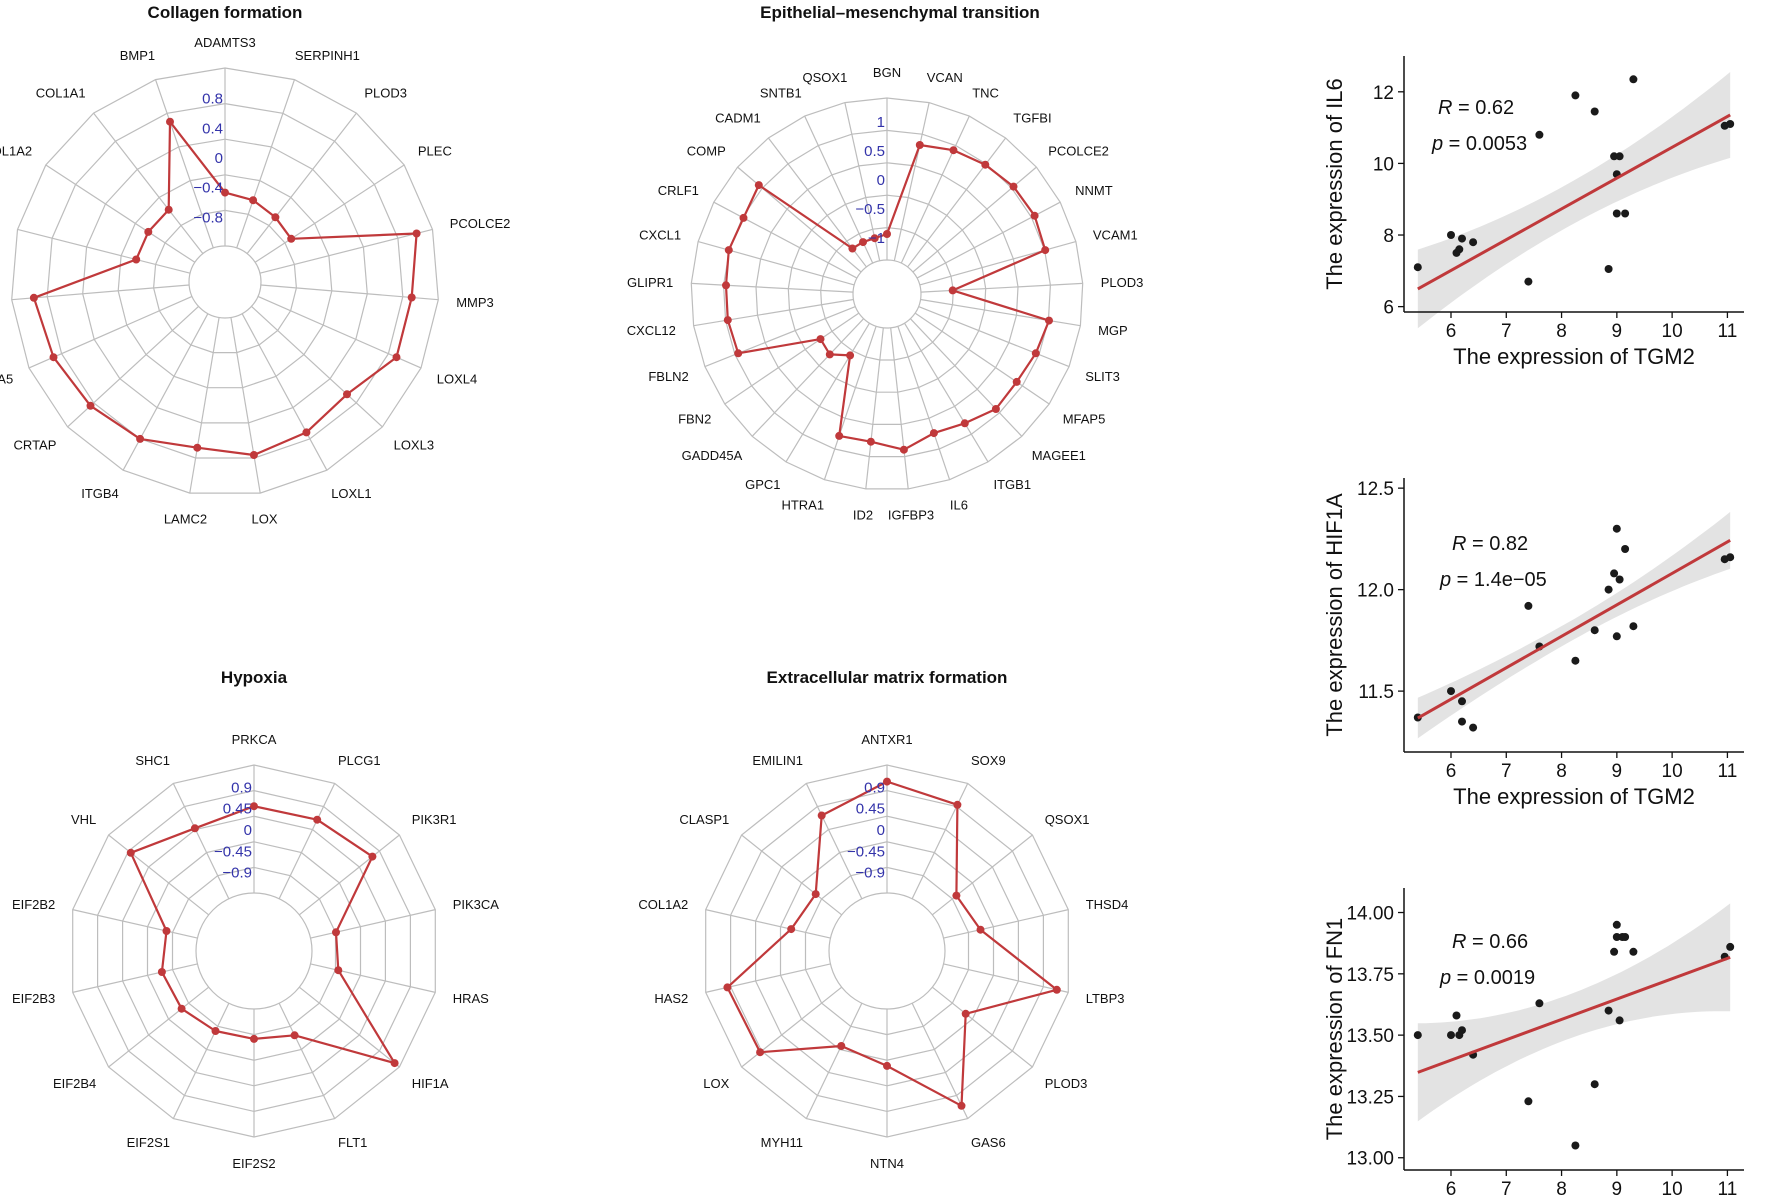 This screenshot has height=1200, width=1772. I want to click on category-label: LOXL3, so click(414, 445).